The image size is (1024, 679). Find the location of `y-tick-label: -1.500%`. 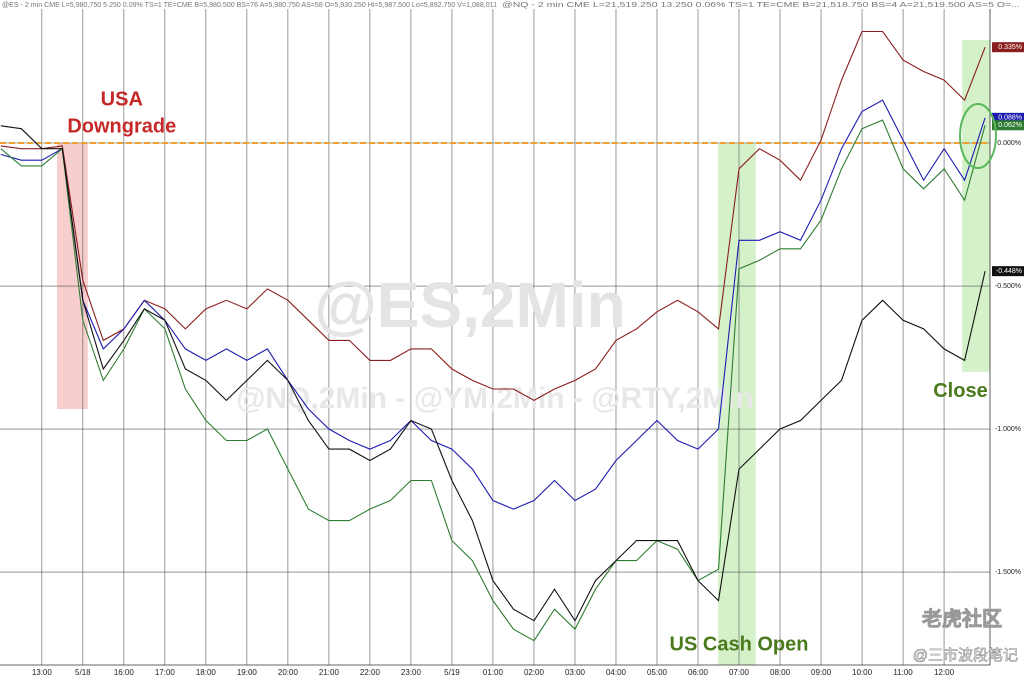

y-tick-label: -1.500% is located at coordinates (1008, 572).